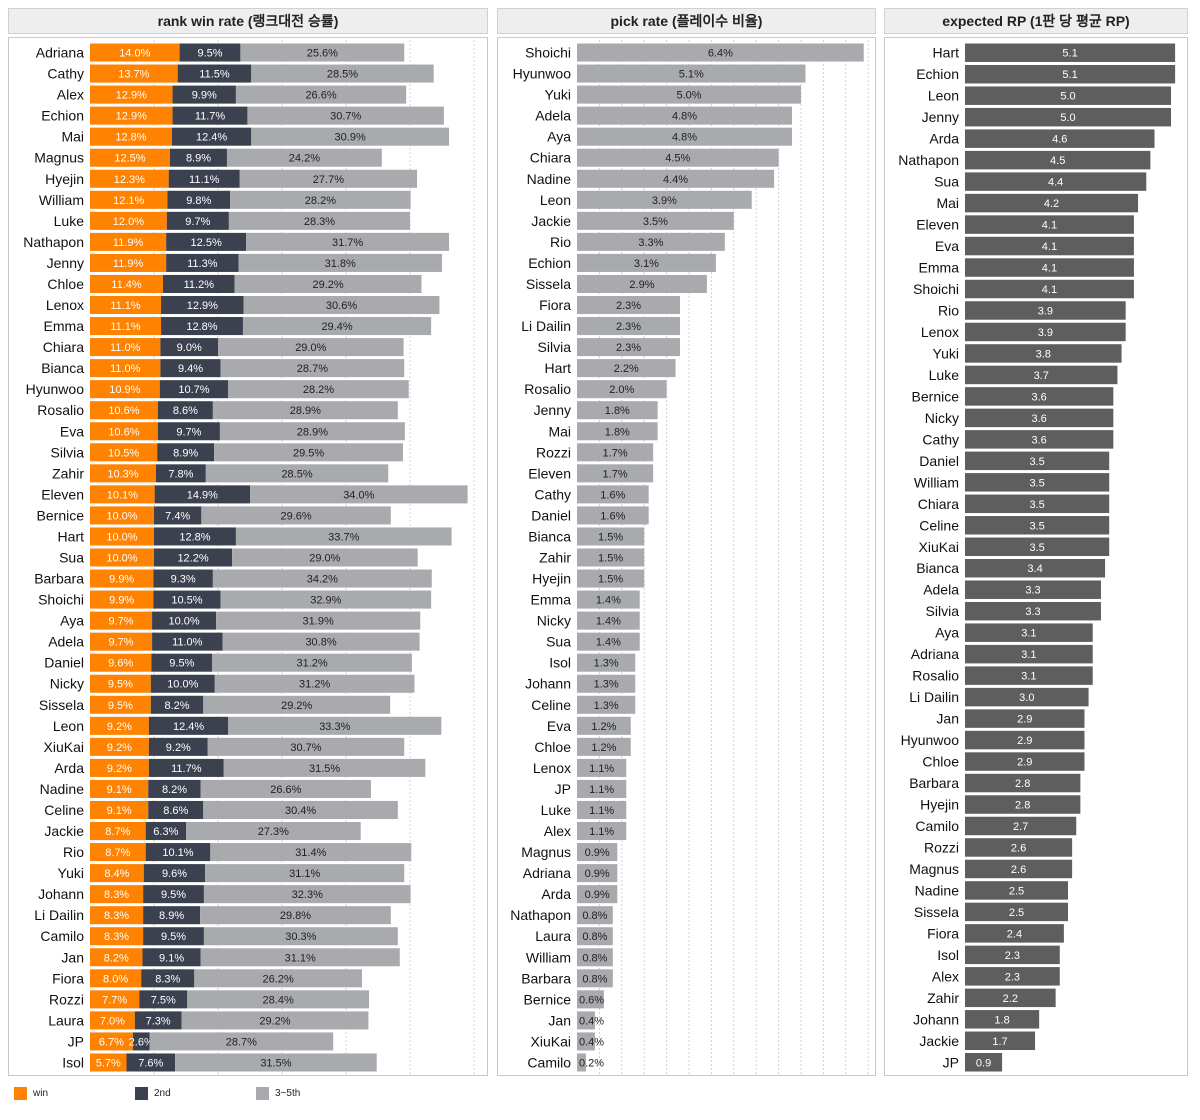 The width and height of the screenshot is (1200, 1120). Describe the element at coordinates (615, 473) in the screenshot. I see `bar-eleven` at that location.